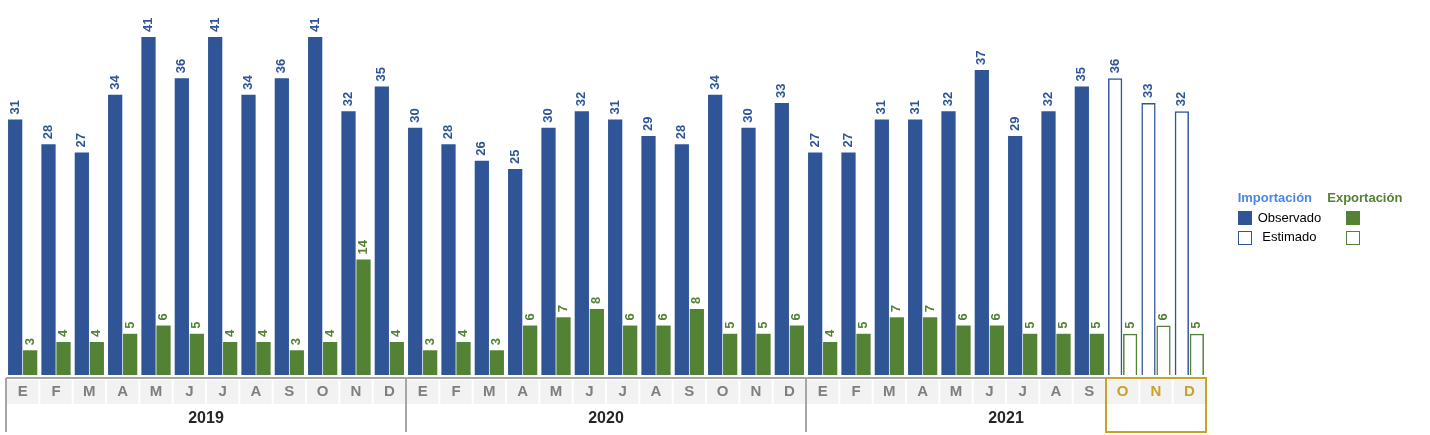 The height and width of the screenshot is (435, 1430). What do you see at coordinates (14, 107) in the screenshot?
I see `data-label: 31` at bounding box center [14, 107].